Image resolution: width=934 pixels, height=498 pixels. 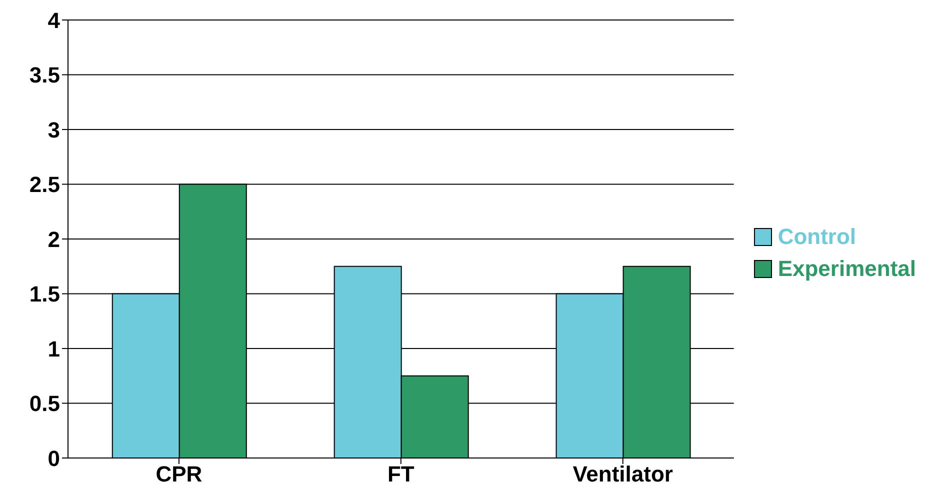 I want to click on y-tick-label: 2, so click(x=54, y=239).